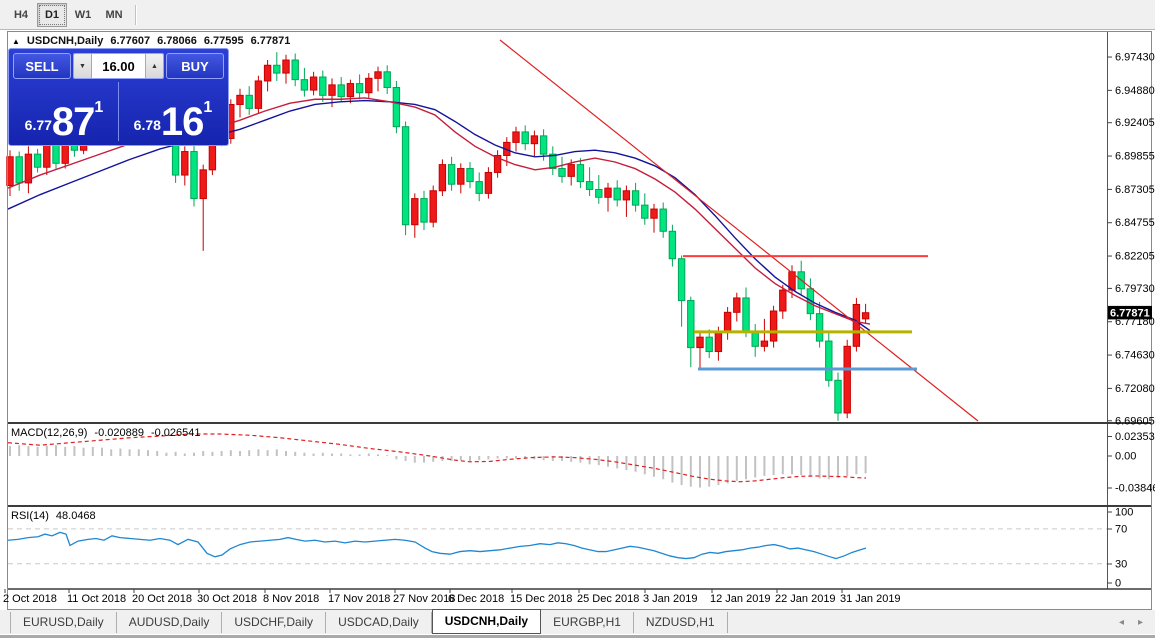  Describe the element at coordinates (16, 41) in the screenshot. I see `collapse-panel-icon: ▲` at that location.